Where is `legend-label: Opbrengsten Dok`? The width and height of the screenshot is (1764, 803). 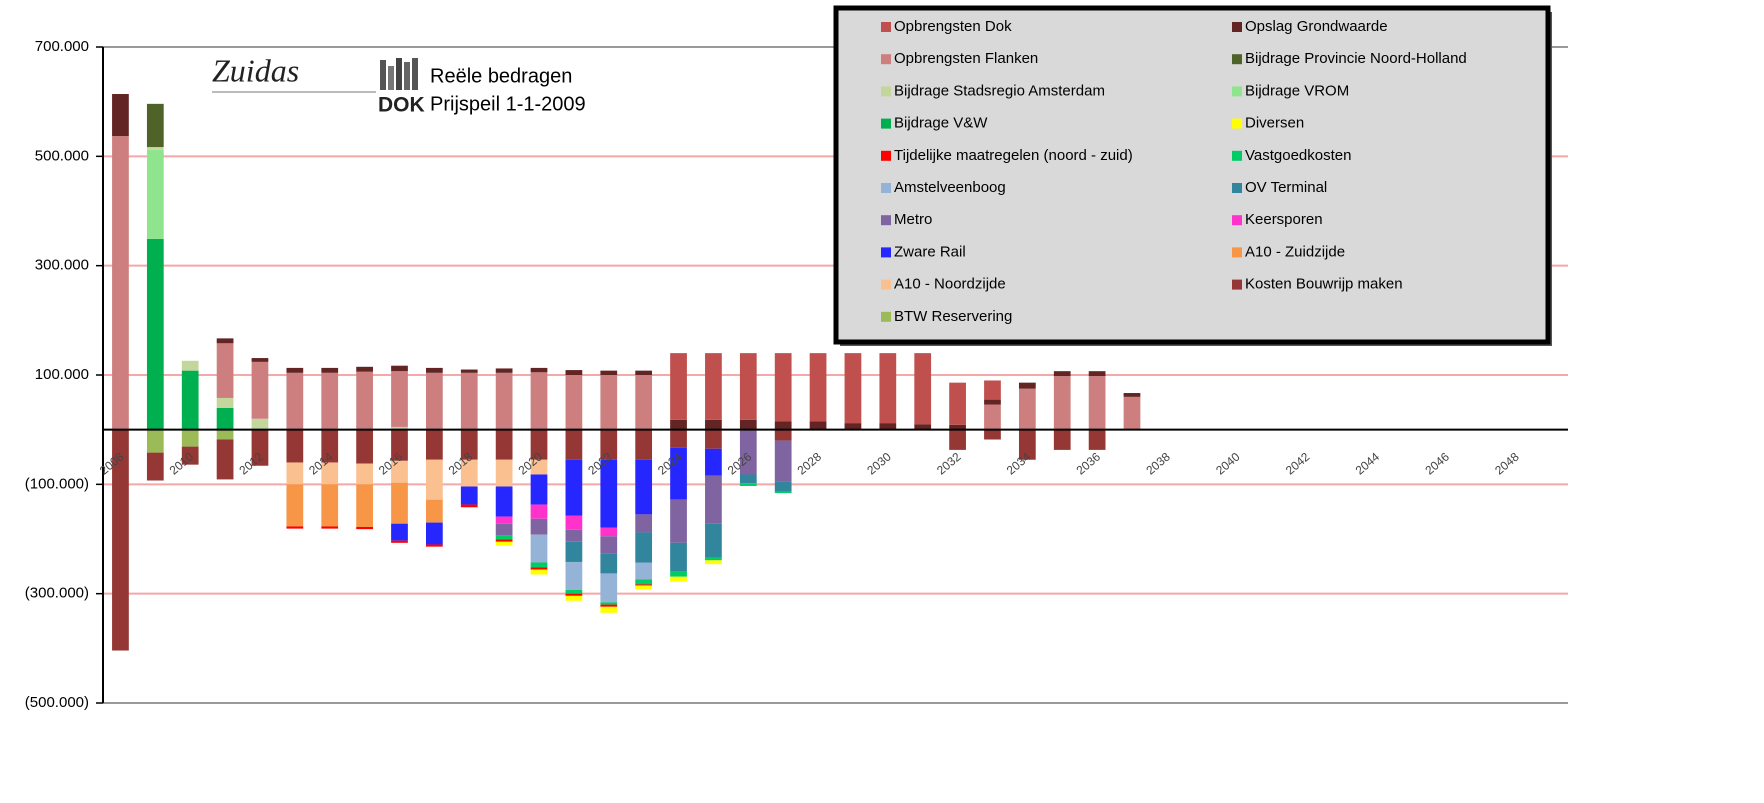
legend-label: Opbrengsten Dok is located at coordinates (953, 26).